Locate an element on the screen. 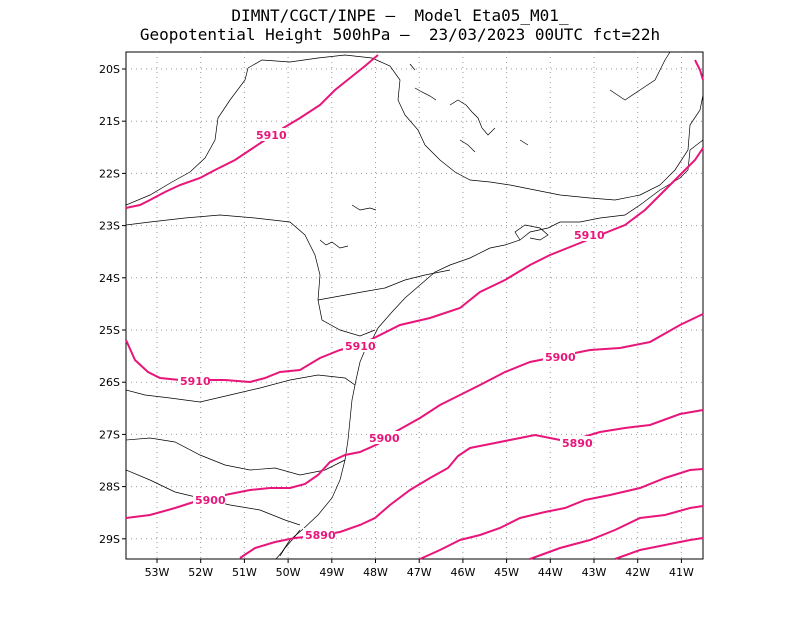  lagoon-outline is located at coordinates (290, 543).